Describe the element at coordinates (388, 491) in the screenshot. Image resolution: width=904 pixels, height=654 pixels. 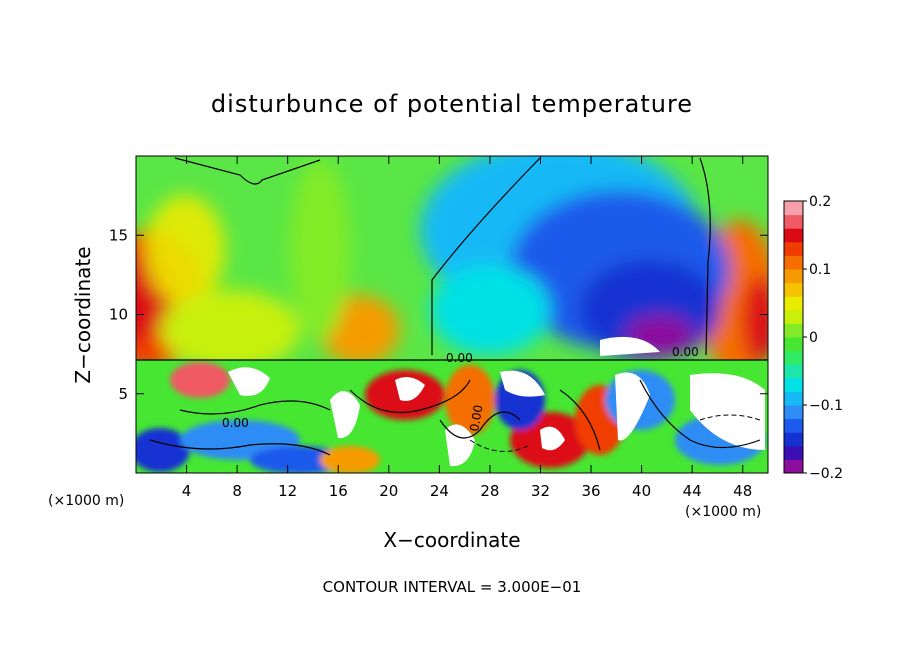
I see `x-tick-label: 20` at that location.